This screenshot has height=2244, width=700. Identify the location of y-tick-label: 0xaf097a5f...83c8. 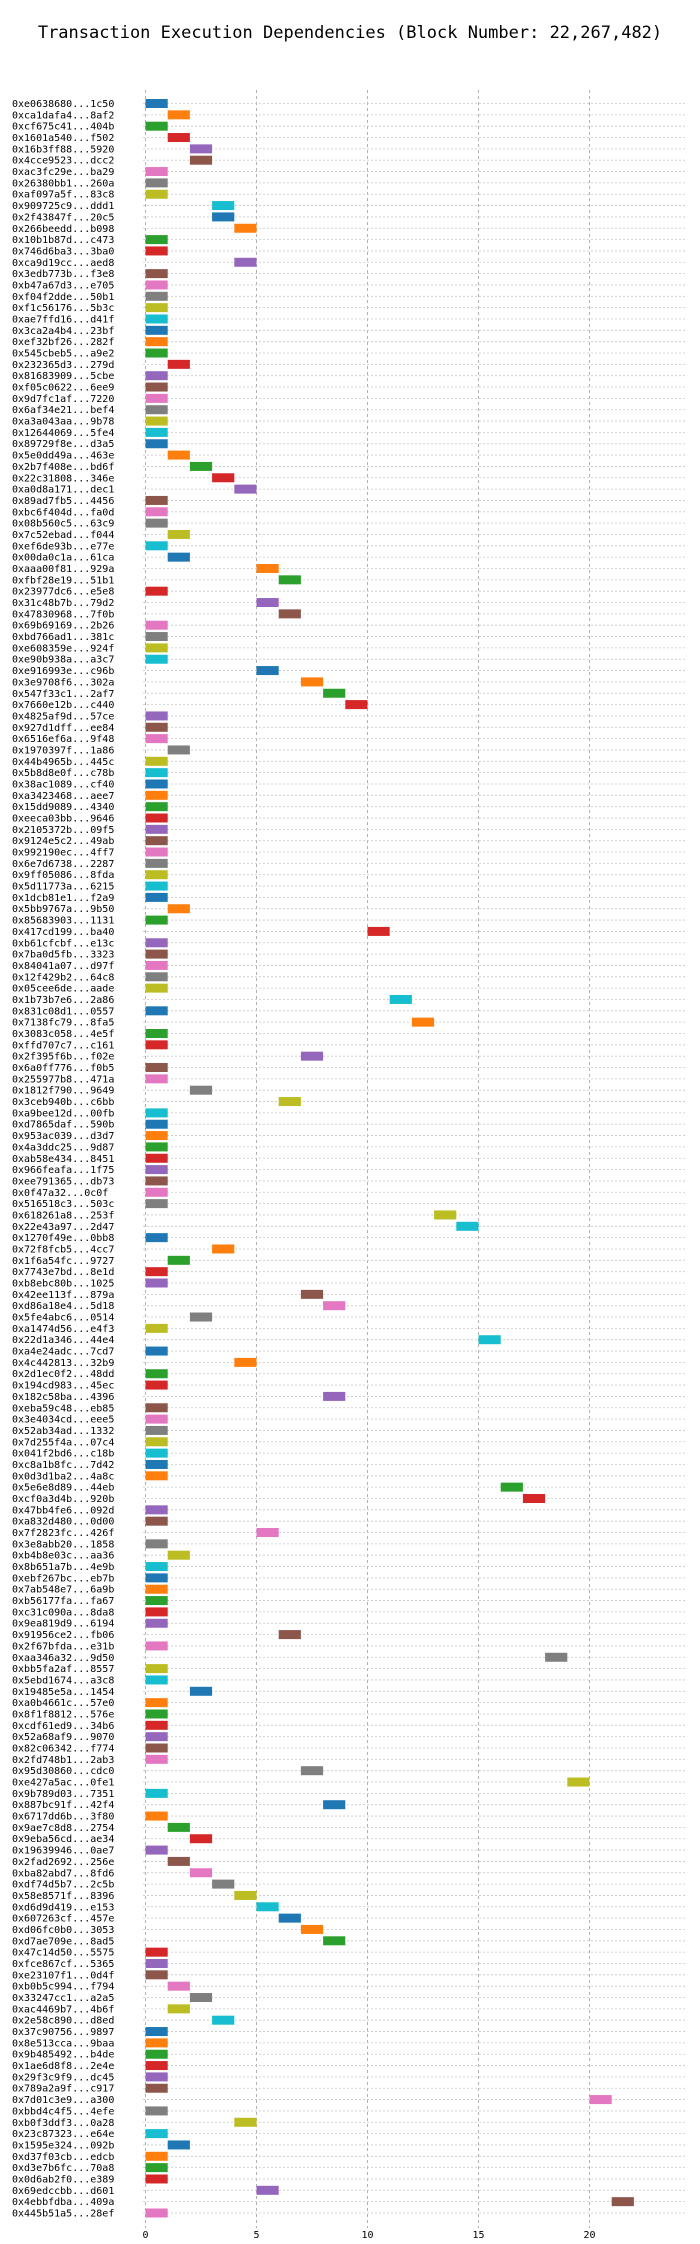
(63, 195).